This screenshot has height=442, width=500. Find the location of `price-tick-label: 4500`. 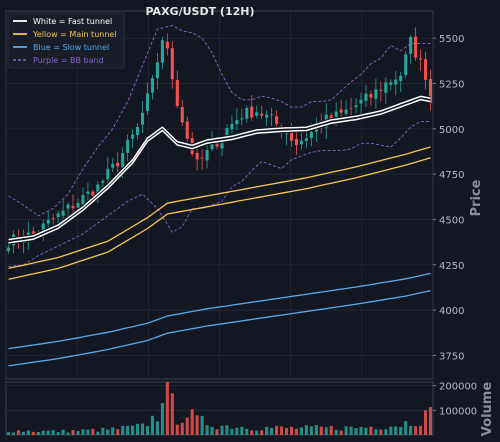

price-tick-label: 4500 is located at coordinates (451, 220).